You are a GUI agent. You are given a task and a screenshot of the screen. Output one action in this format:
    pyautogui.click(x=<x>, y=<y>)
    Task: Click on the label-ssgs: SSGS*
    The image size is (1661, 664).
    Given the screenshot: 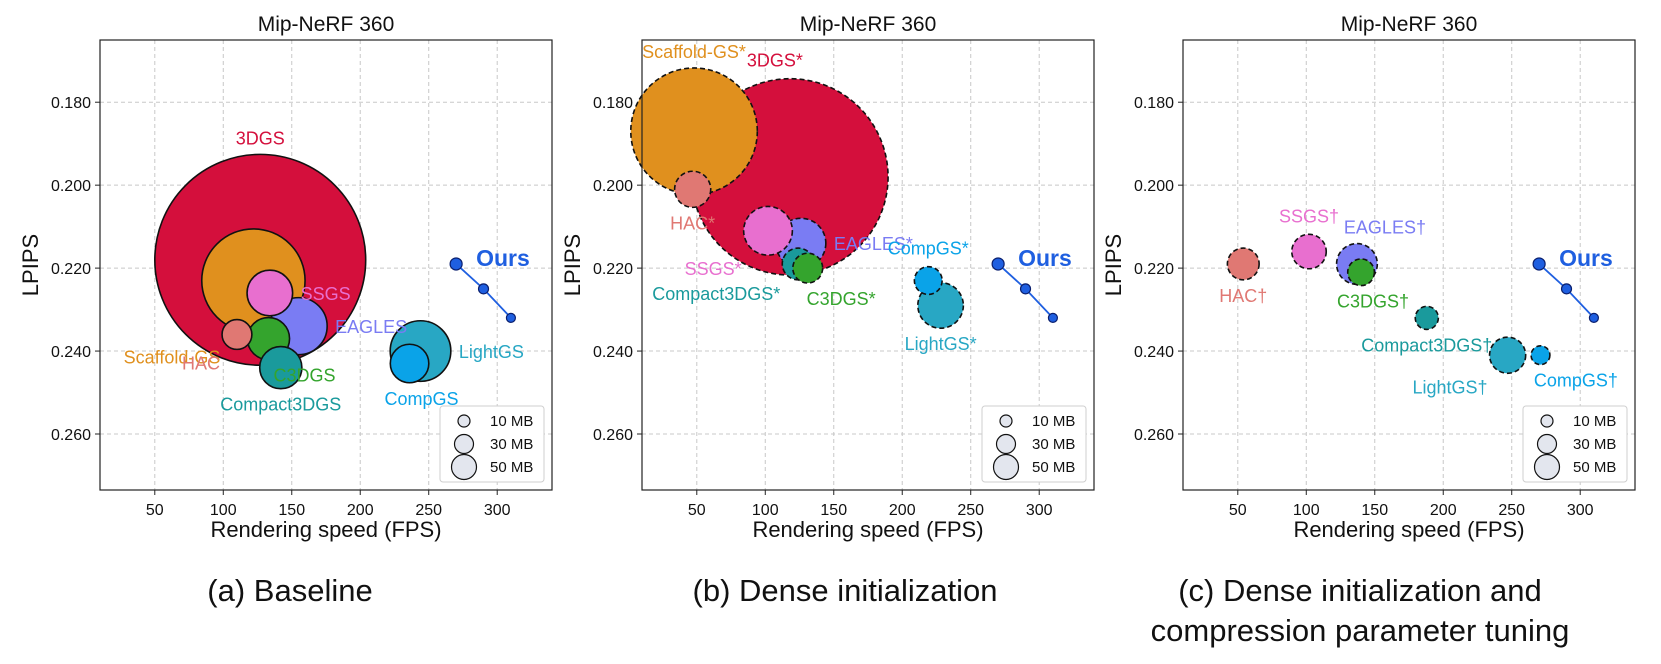 What is the action you would take?
    pyautogui.click(x=713, y=269)
    